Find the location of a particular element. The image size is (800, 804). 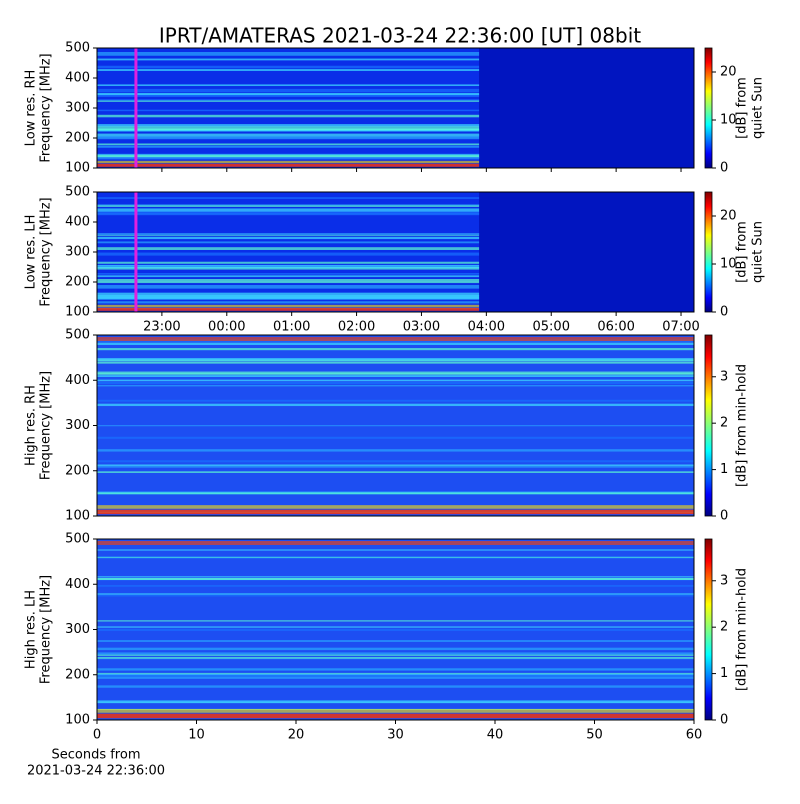

x-tick-label: 40 is located at coordinates (495, 735).